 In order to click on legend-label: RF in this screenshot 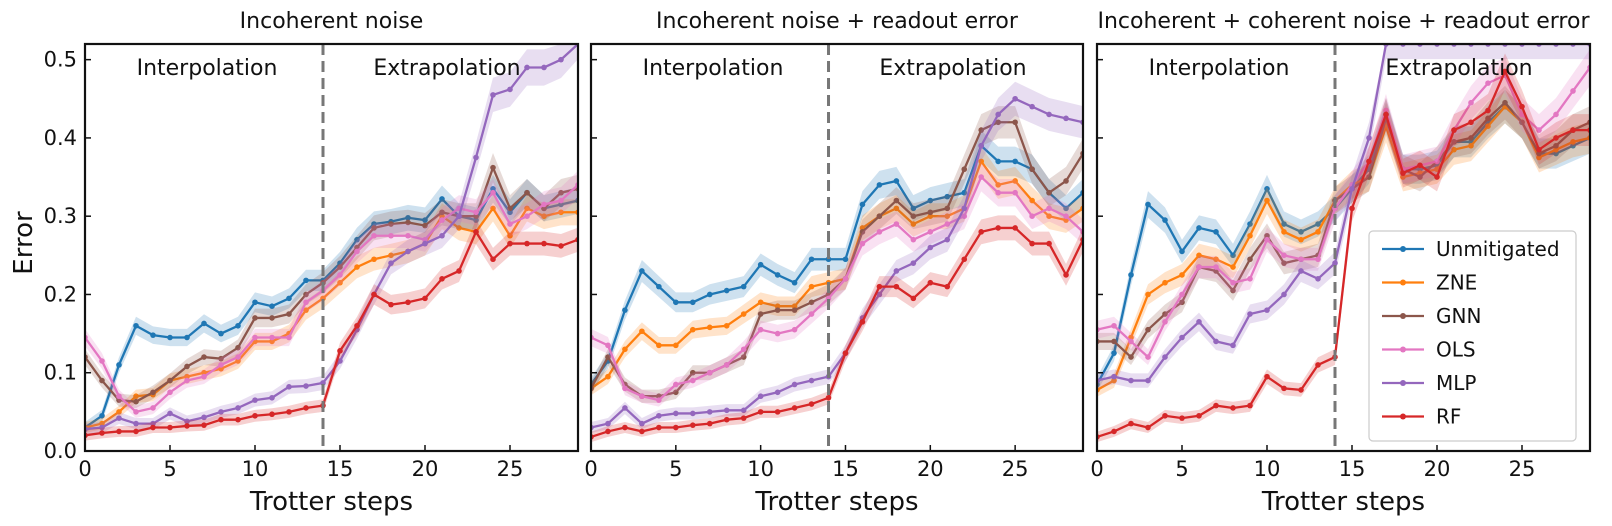, I will do `click(1448, 417)`.